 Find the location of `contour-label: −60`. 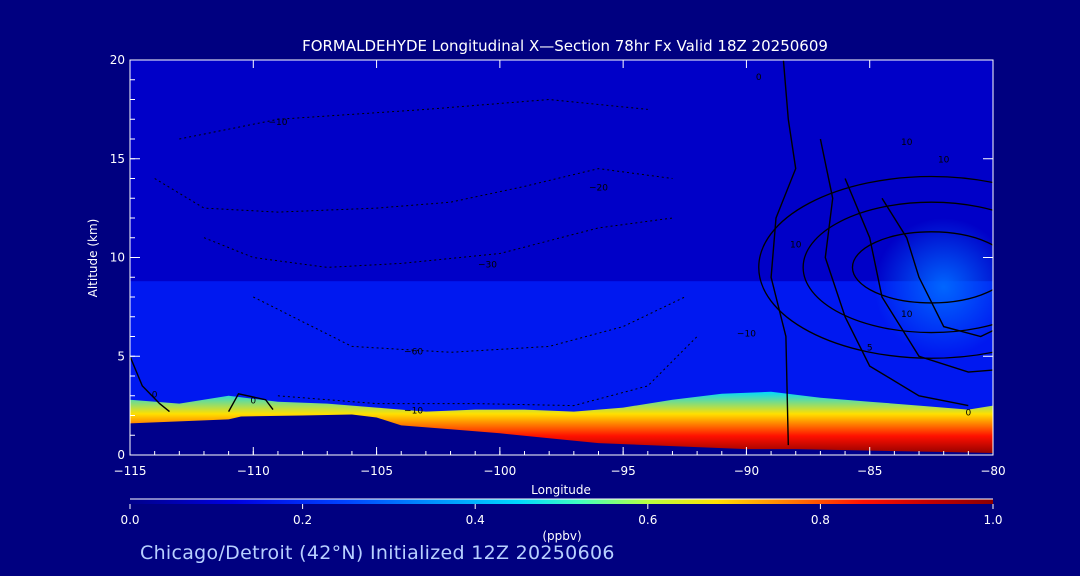

contour-label: −60 is located at coordinates (413, 352).